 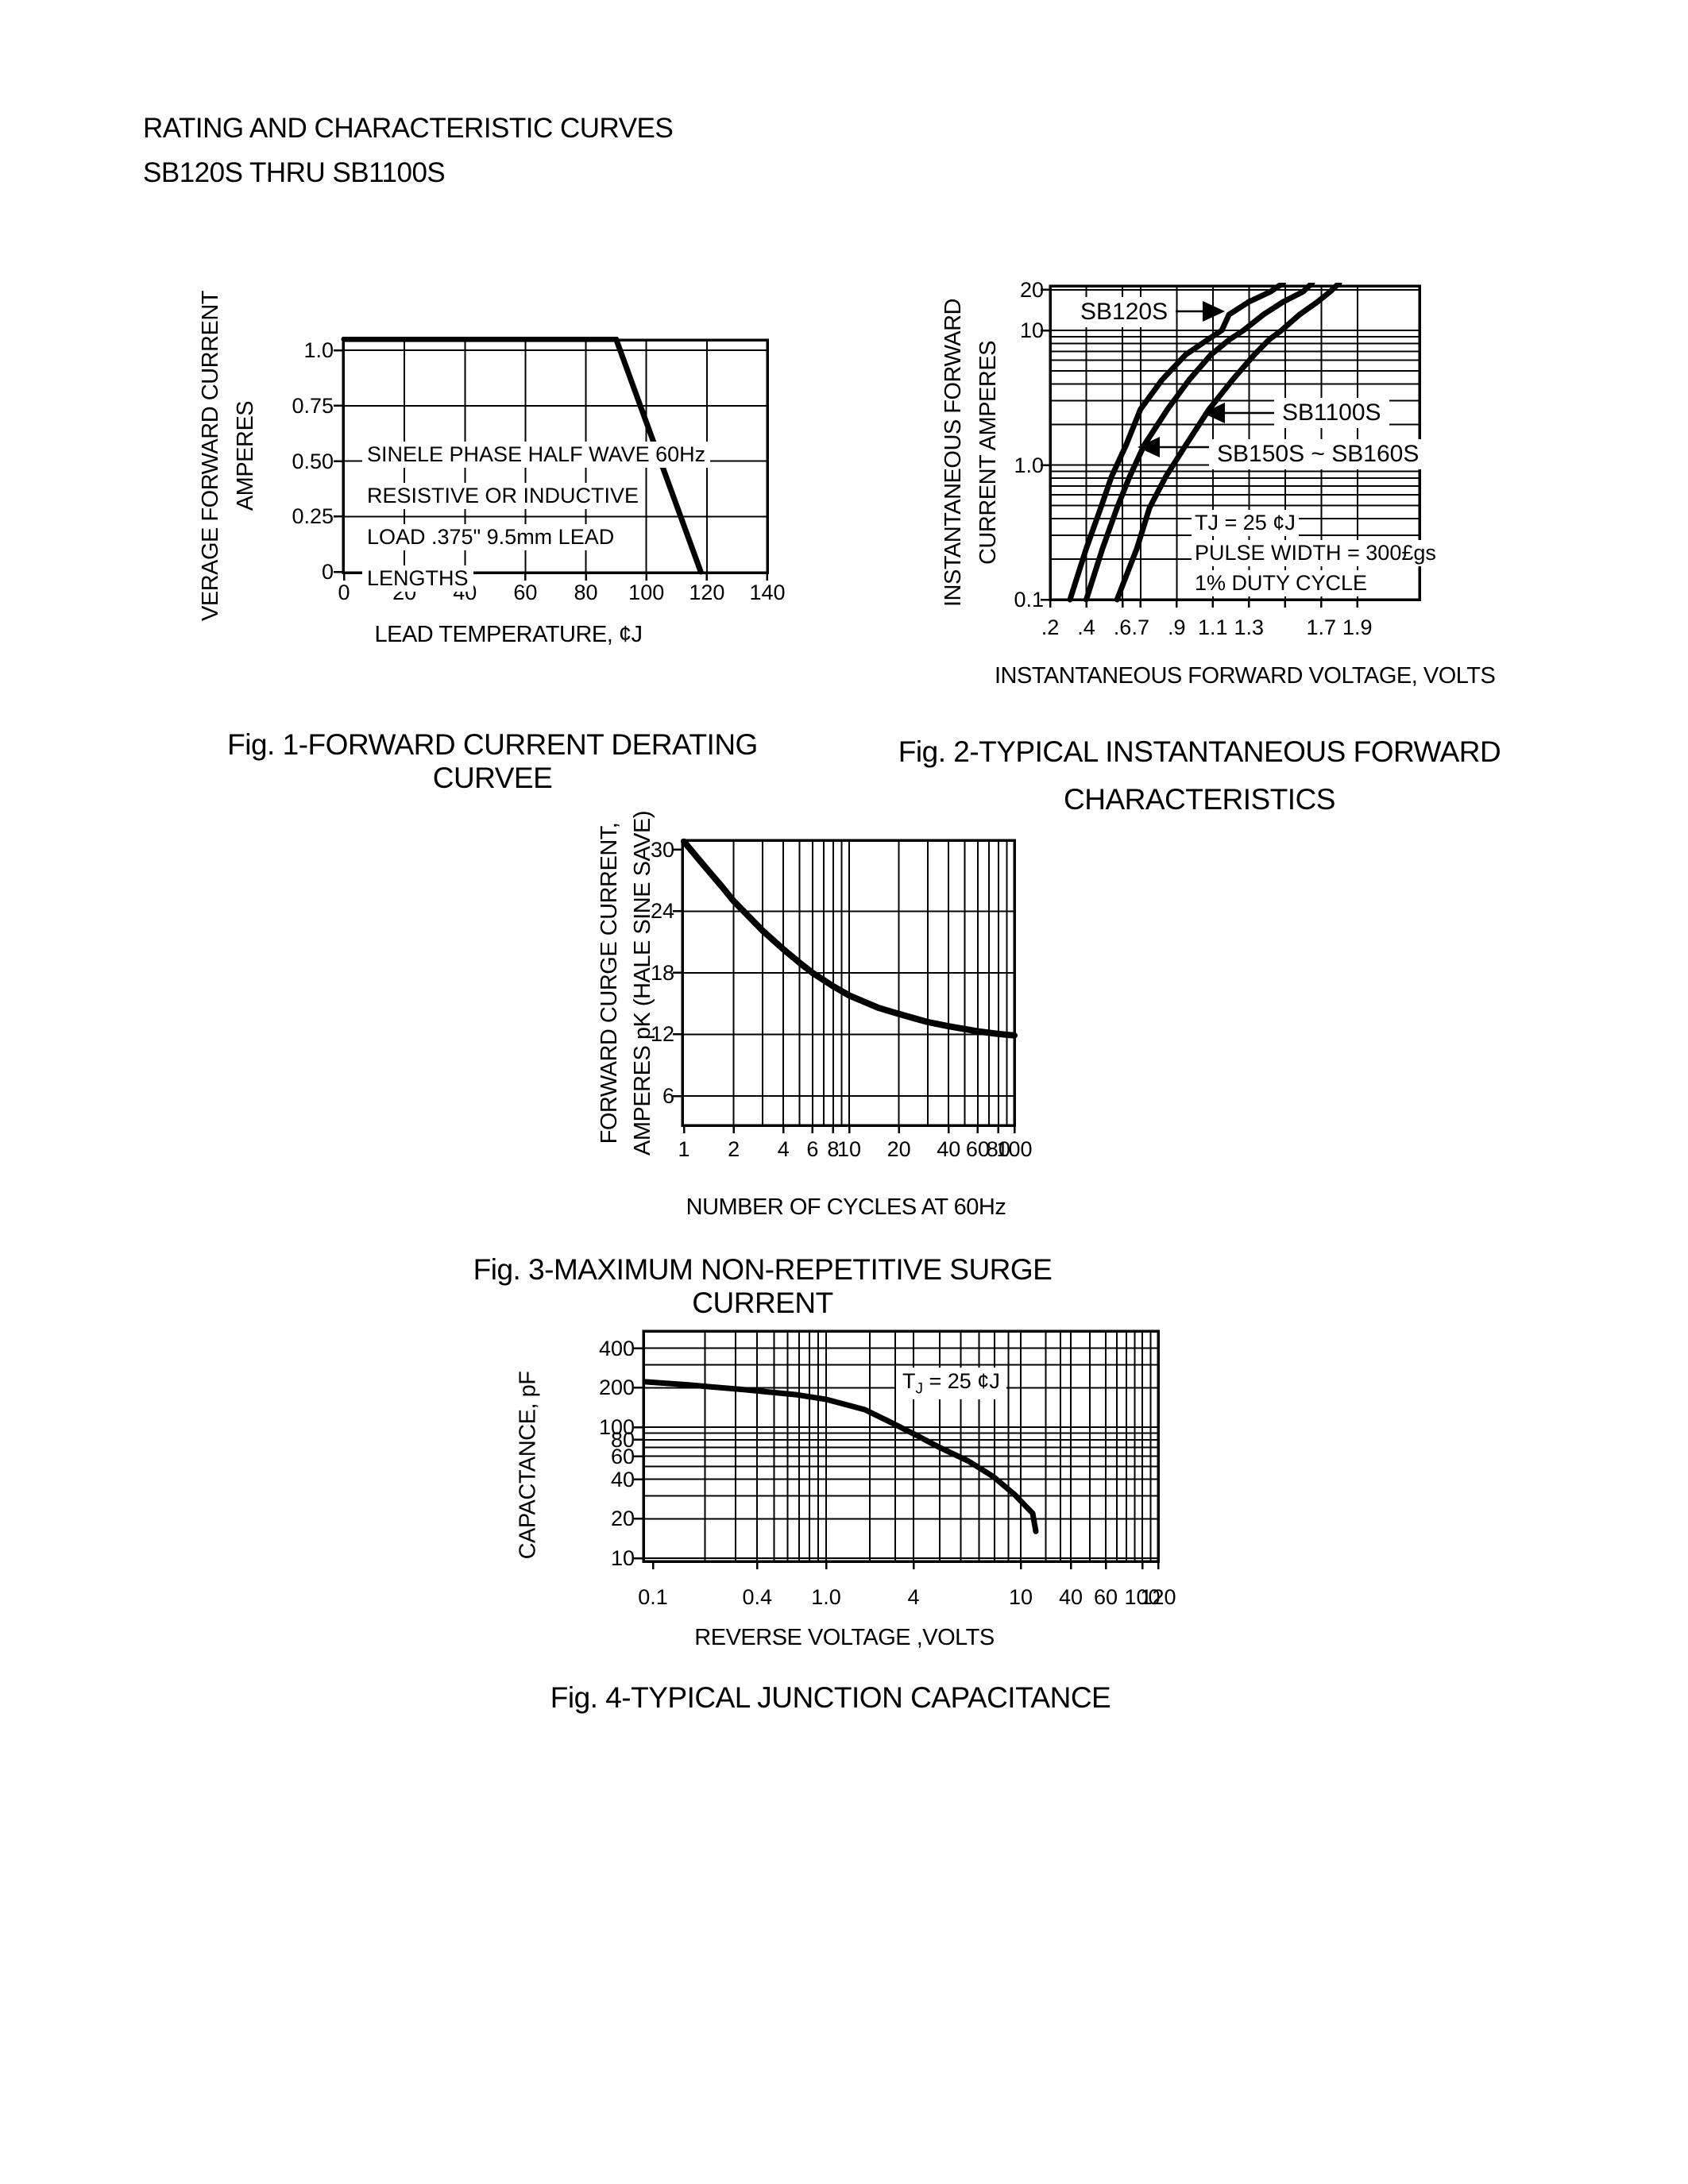 What do you see at coordinates (295, 172) in the screenshot?
I see `page-subtitle: SB120S THRU SB1100S` at bounding box center [295, 172].